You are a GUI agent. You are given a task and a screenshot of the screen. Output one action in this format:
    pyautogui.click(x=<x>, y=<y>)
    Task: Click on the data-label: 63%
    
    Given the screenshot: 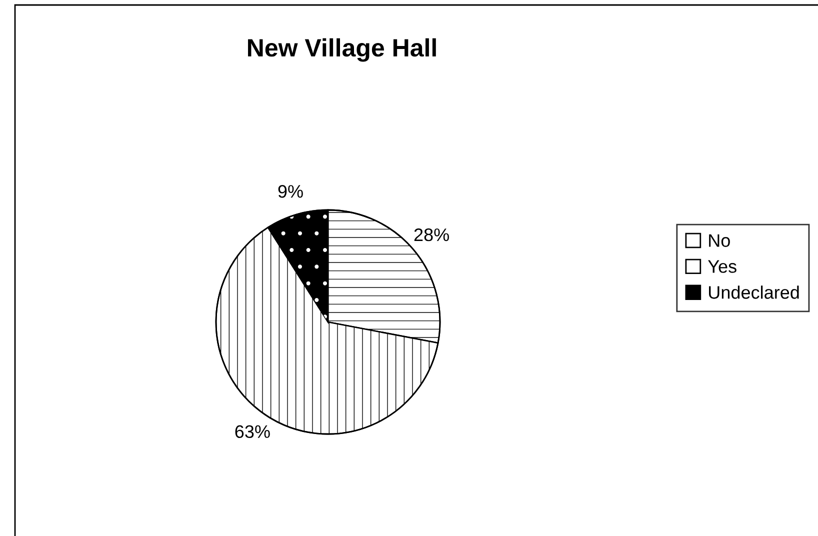 What is the action you would take?
    pyautogui.click(x=252, y=431)
    